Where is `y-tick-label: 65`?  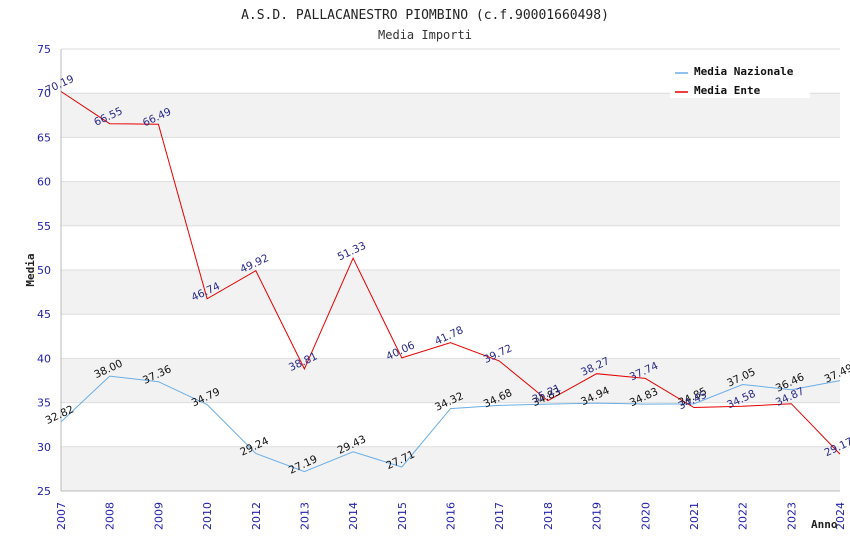
y-tick-label: 65 is located at coordinates (44, 137).